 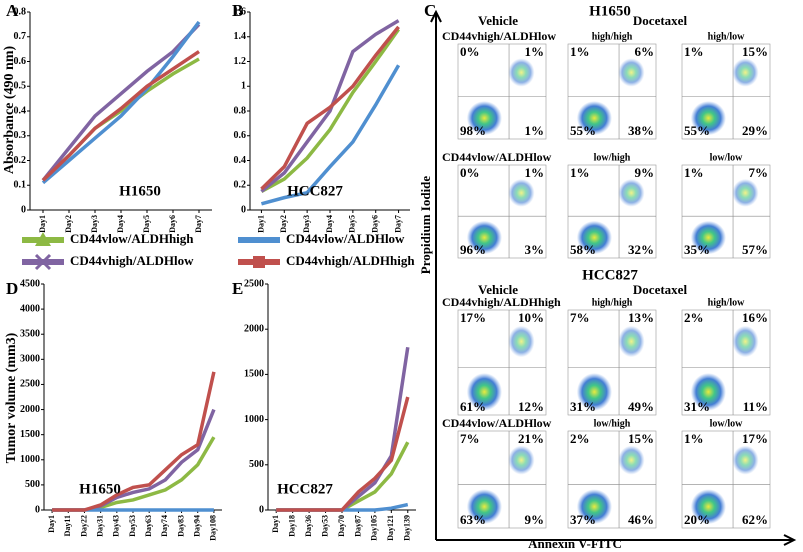 What do you see at coordinates (357, 526) in the screenshot?
I see `x-tick-label: Day87` at bounding box center [357, 526].